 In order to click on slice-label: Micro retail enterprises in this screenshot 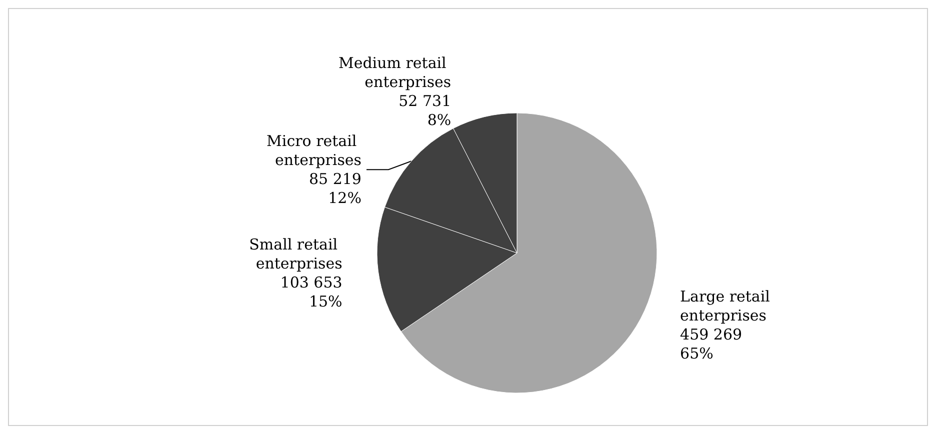, I will do `click(314, 151)`.